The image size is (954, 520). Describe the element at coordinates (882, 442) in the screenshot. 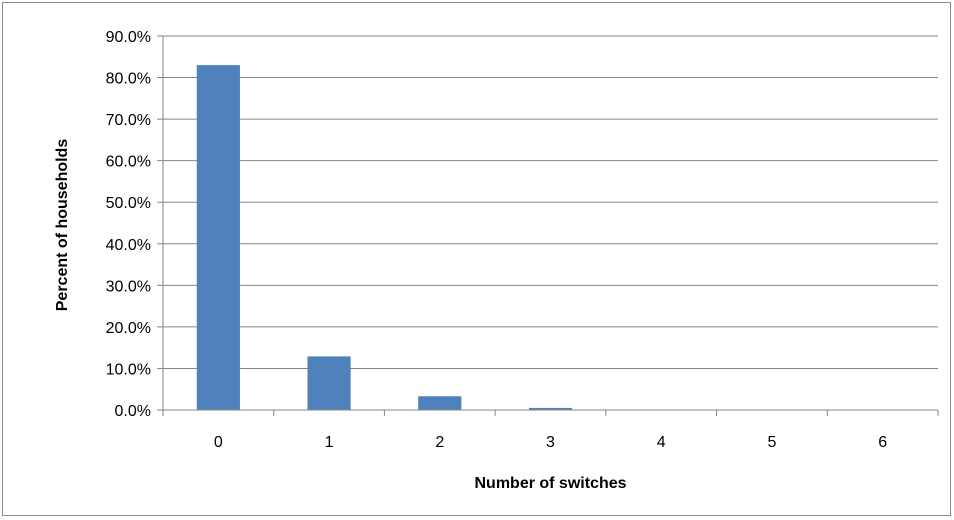

I see `x-tick-label: 6` at that location.